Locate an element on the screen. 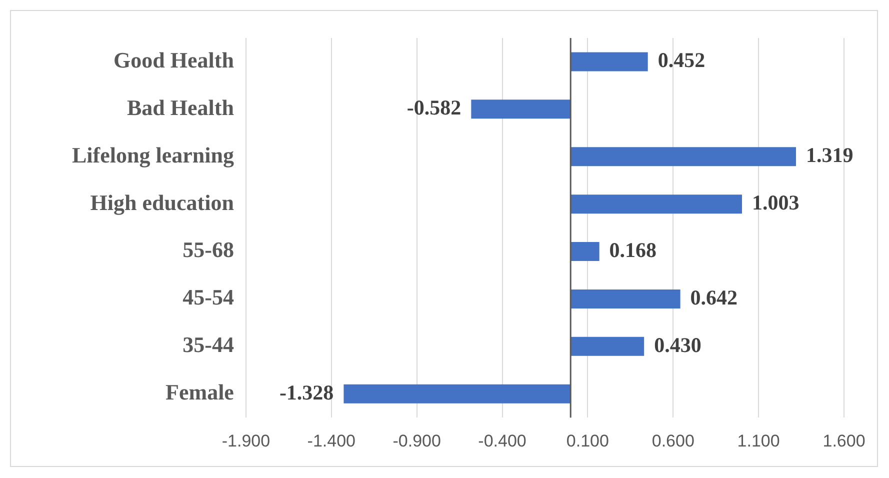 The width and height of the screenshot is (889, 478). data-label: 0.452 is located at coordinates (682, 60).